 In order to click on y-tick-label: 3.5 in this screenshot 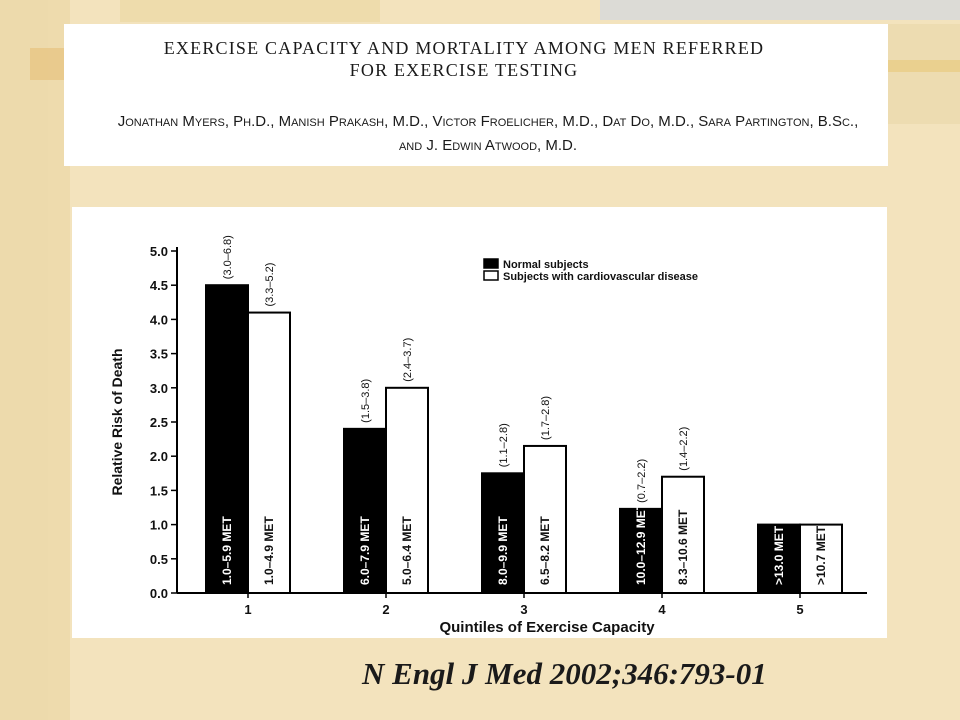, I will do `click(159, 354)`.